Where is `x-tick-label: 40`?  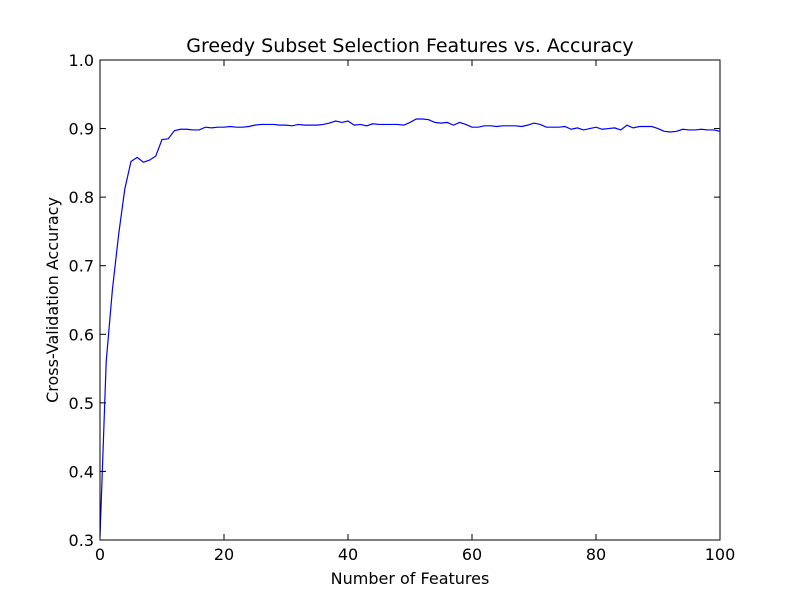
x-tick-label: 40 is located at coordinates (348, 554).